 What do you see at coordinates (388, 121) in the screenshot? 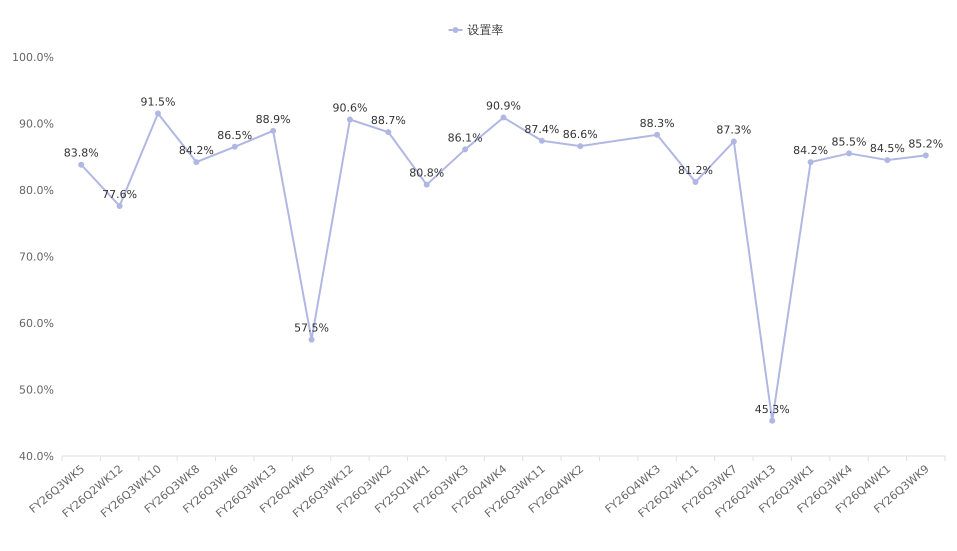
I see `text: 88.7%` at bounding box center [388, 121].